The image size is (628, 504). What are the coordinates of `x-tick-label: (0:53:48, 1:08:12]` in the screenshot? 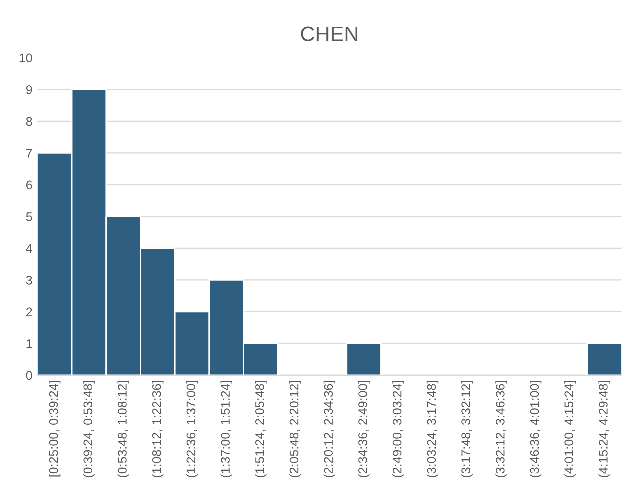 It's located at (124, 429).